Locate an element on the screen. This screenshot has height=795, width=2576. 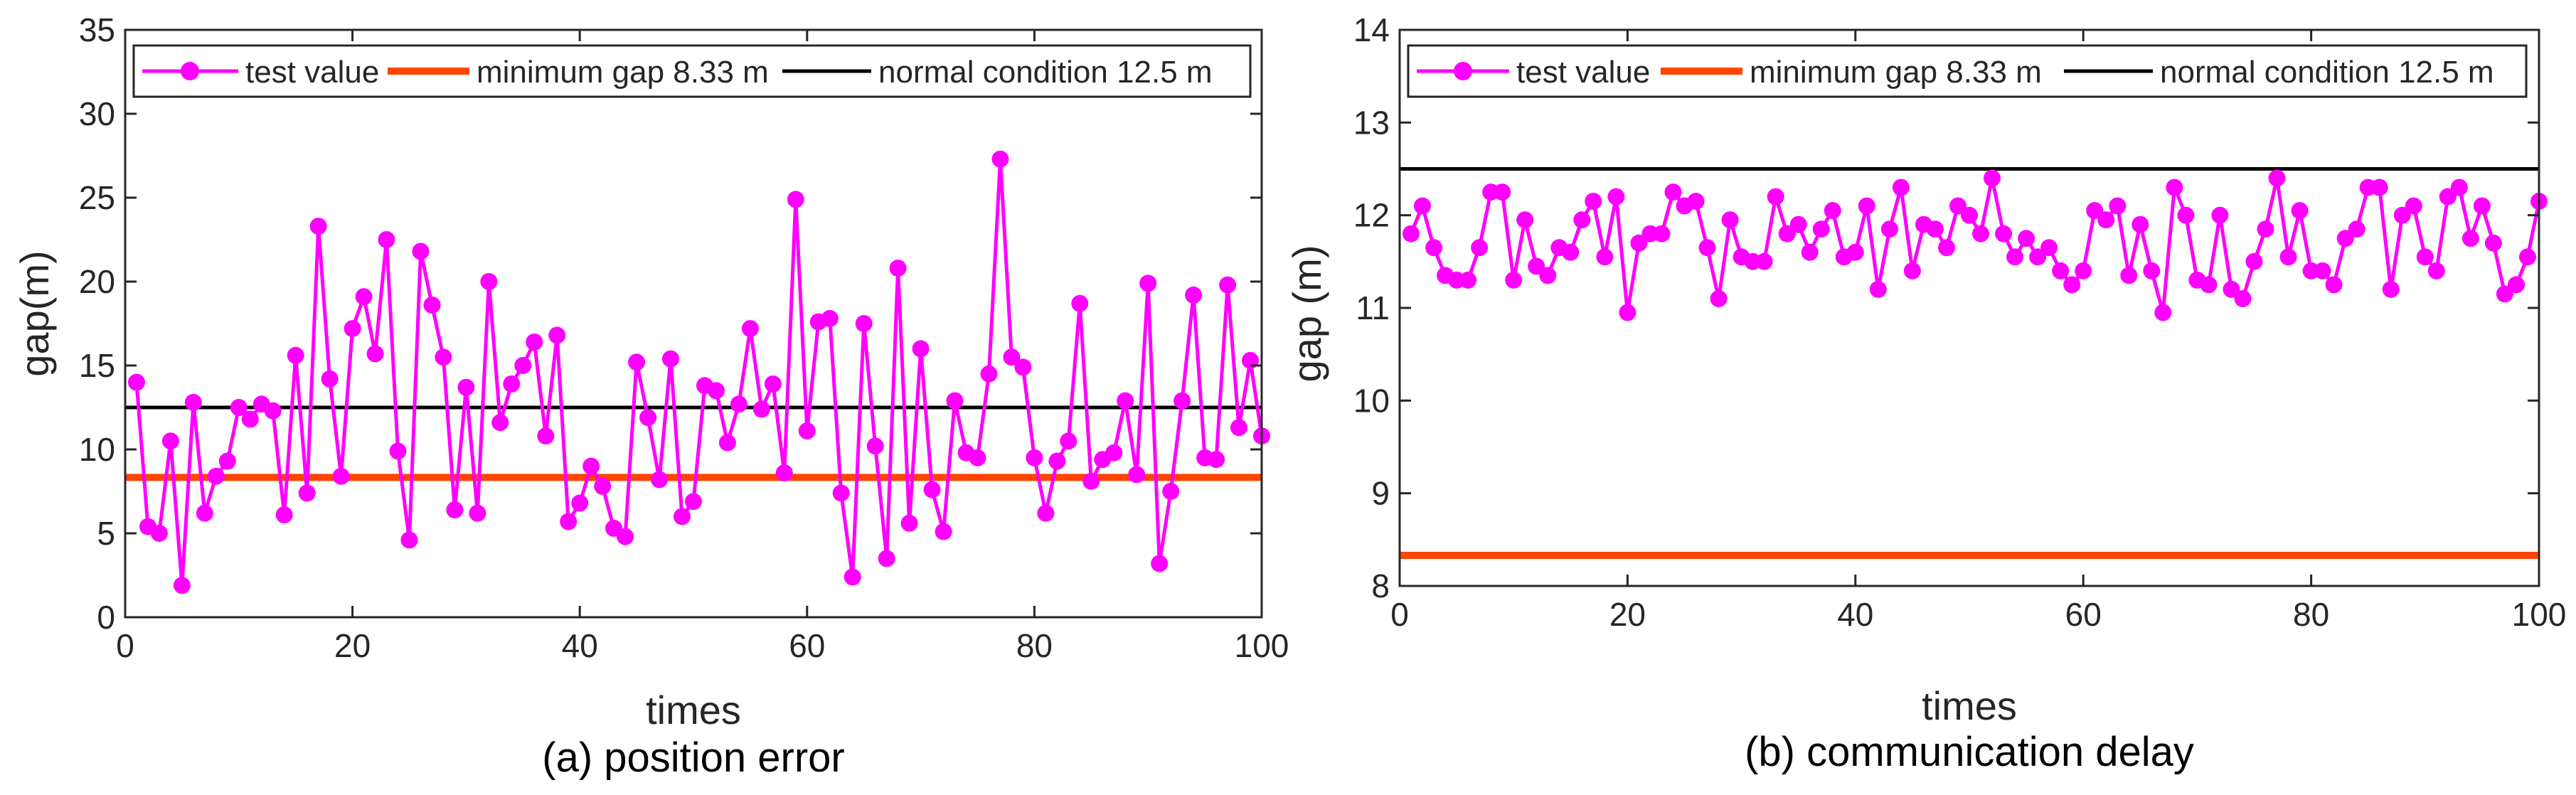
y-tick-label: 9 is located at coordinates (1380, 493).